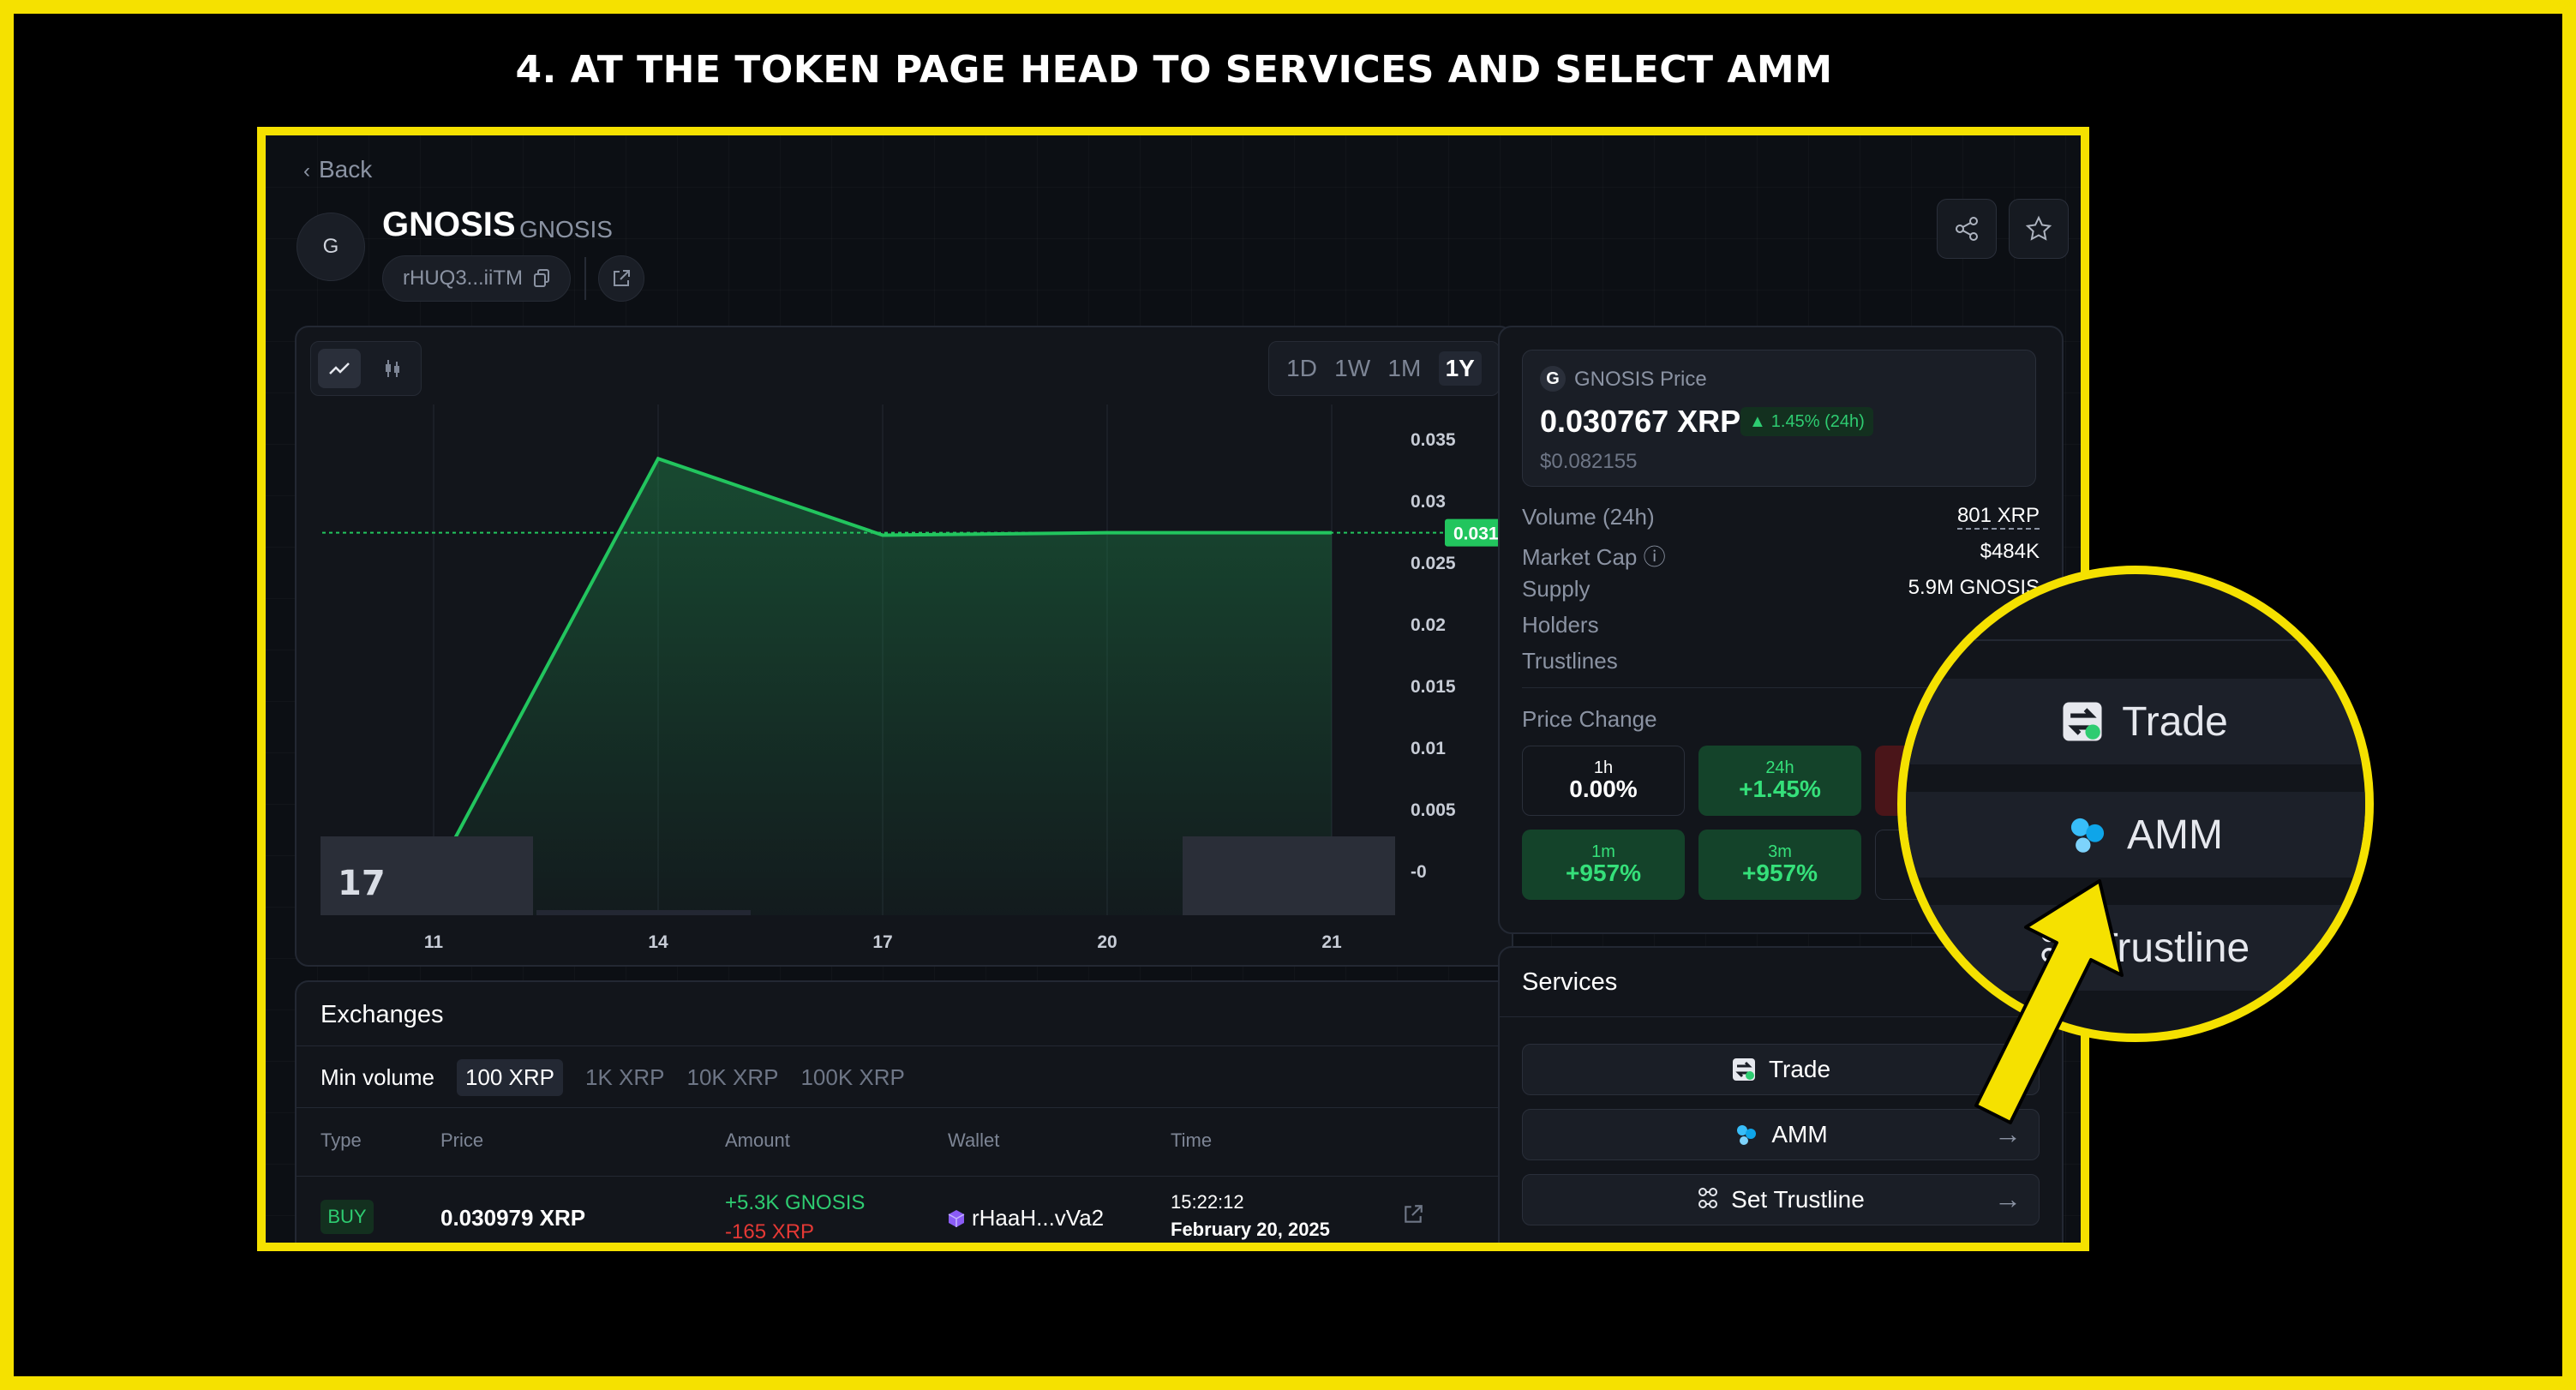 This screenshot has width=2576, height=1390. Describe the element at coordinates (2135, 835) in the screenshot. I see `zoom-amm-row: AMM` at that location.